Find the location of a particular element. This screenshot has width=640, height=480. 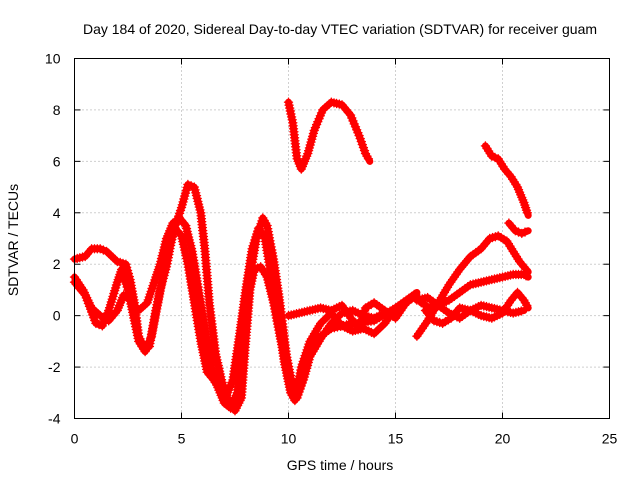

x-tick-label: 5 is located at coordinates (182, 439).